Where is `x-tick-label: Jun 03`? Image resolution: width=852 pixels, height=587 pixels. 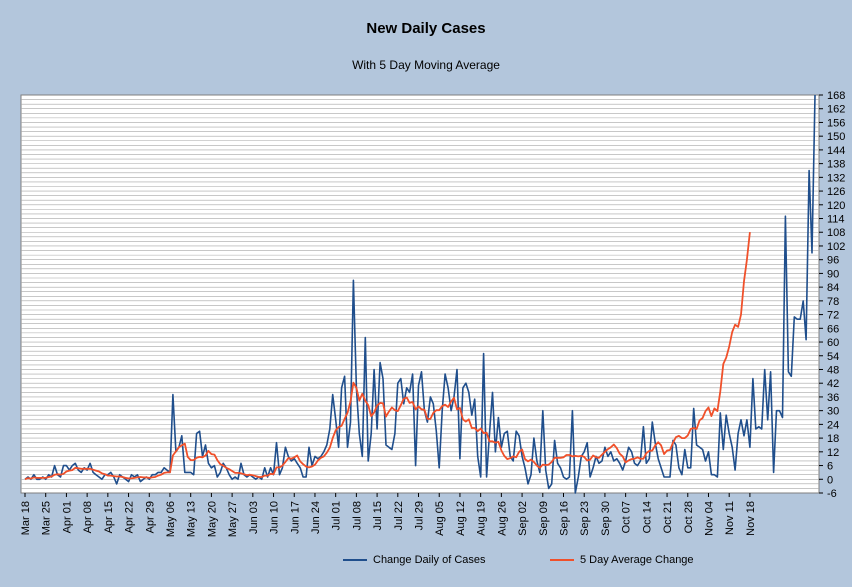
x-tick-label: Jun 03 is located at coordinates (254, 517).